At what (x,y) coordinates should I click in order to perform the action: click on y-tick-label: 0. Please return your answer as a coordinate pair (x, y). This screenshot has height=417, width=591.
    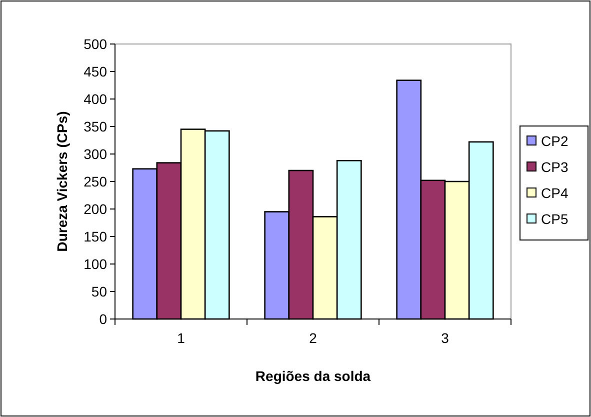
    Looking at the image, I should click on (103, 318).